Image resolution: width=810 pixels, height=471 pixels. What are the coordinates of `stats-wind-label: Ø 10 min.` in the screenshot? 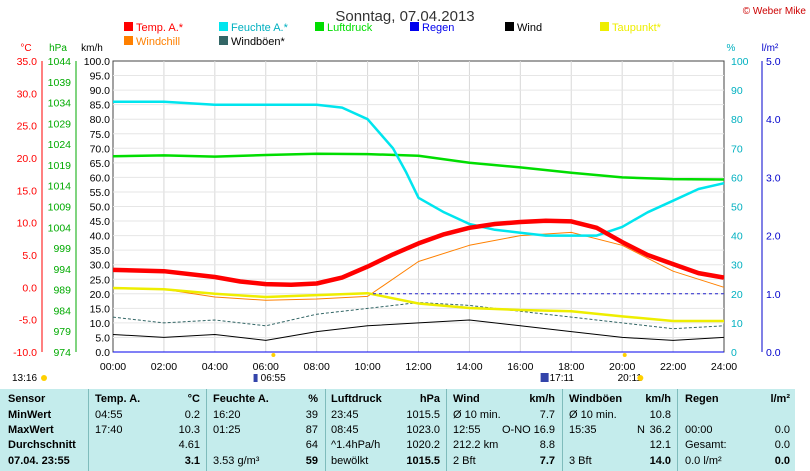 It's located at (477, 415).